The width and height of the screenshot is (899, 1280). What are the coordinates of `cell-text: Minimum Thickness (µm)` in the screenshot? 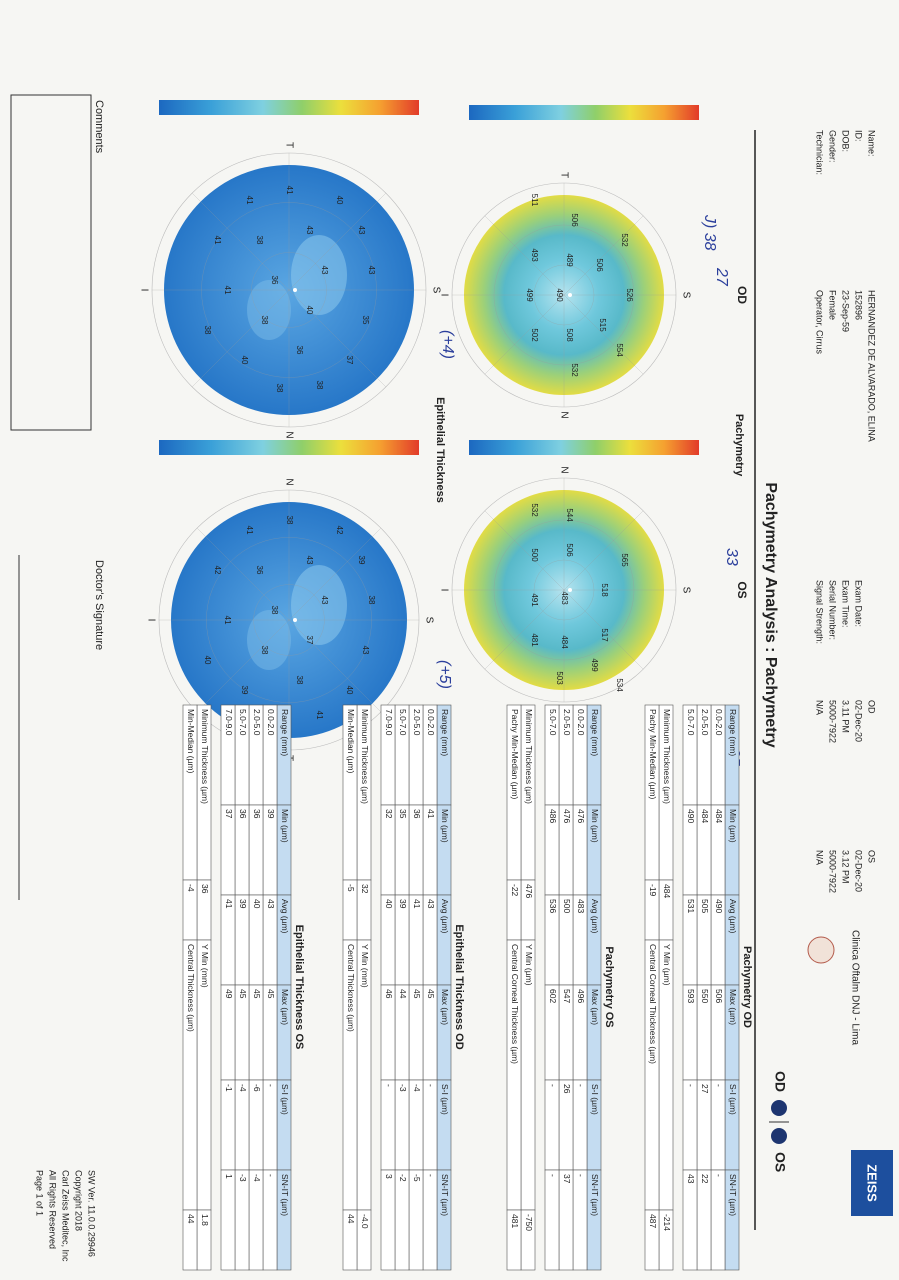 It's located at (205, 756).